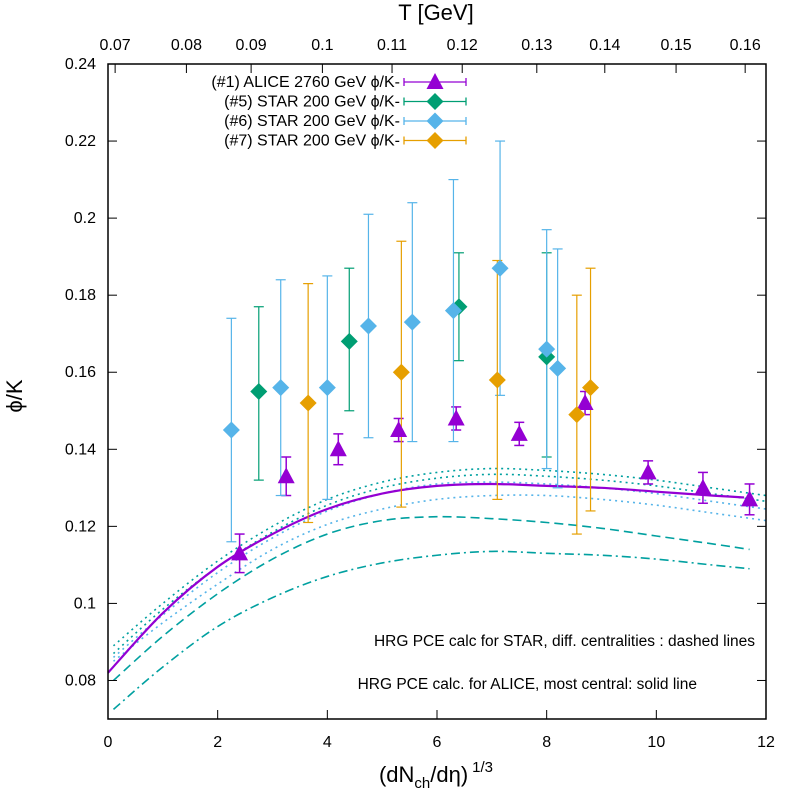  I want to click on x-axis-label-tail: /dη), so click(449, 774).